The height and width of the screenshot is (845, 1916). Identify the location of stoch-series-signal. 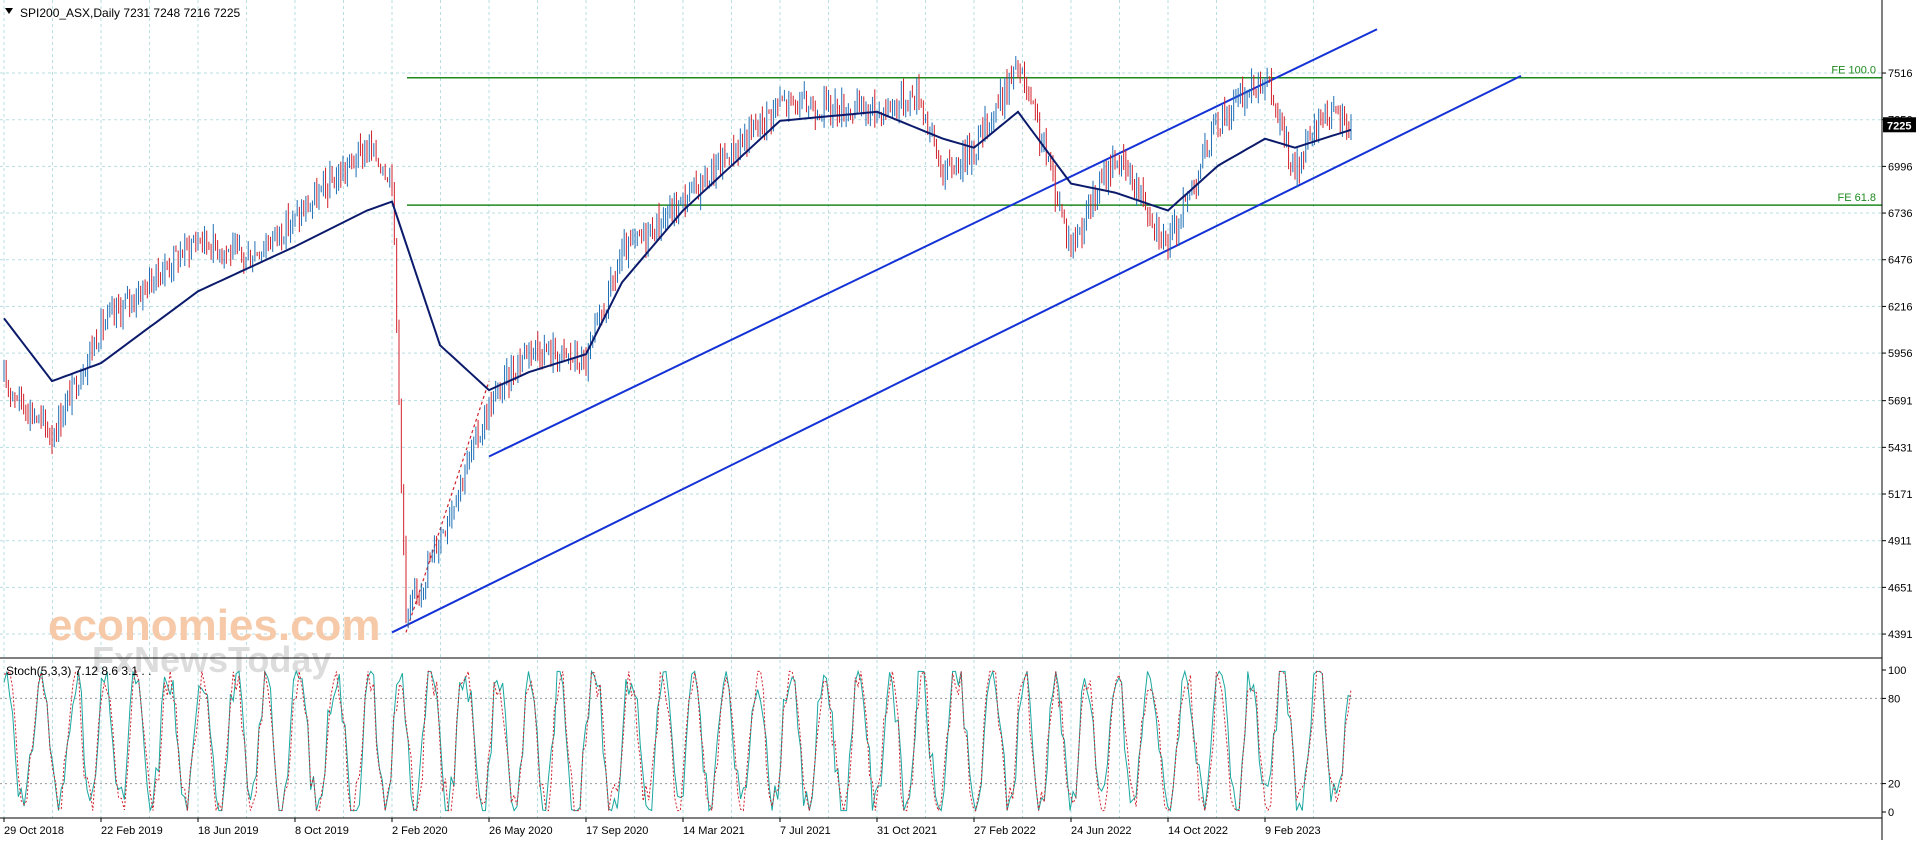
(678, 741).